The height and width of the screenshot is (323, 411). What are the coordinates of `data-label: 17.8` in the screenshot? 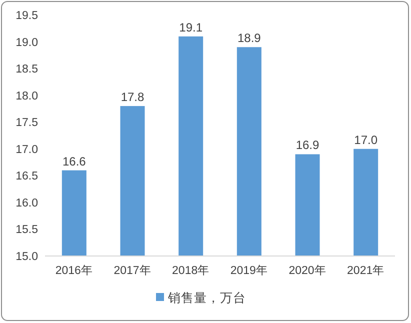 It's located at (132, 97).